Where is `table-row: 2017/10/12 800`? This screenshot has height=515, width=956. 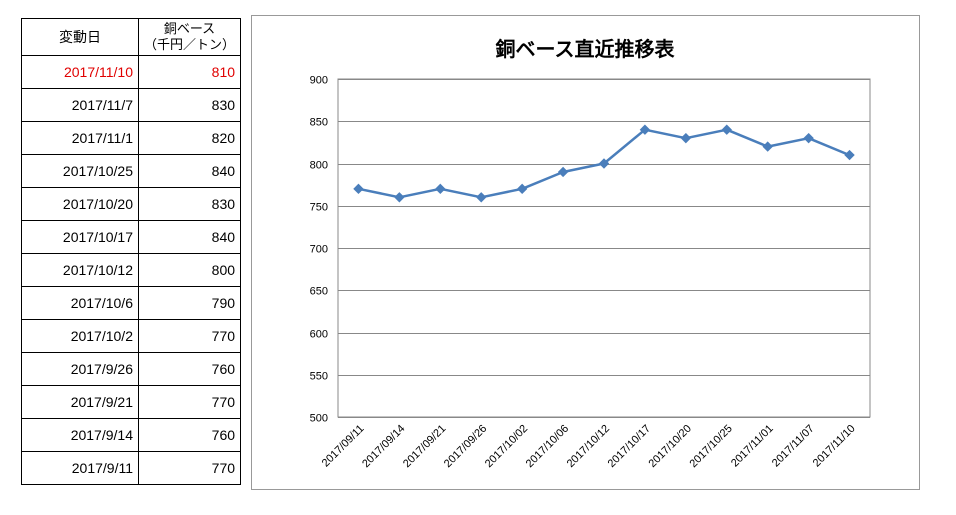 table-row: 2017/10/12 800 is located at coordinates (131, 270).